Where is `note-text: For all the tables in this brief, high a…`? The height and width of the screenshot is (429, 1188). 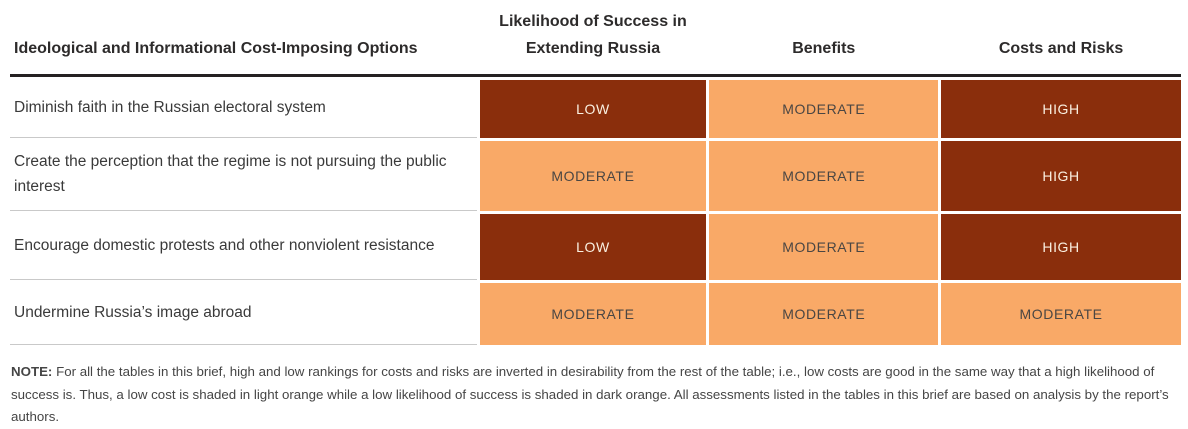 note-text: For all the tables in this brief, high a… is located at coordinates (590, 394).